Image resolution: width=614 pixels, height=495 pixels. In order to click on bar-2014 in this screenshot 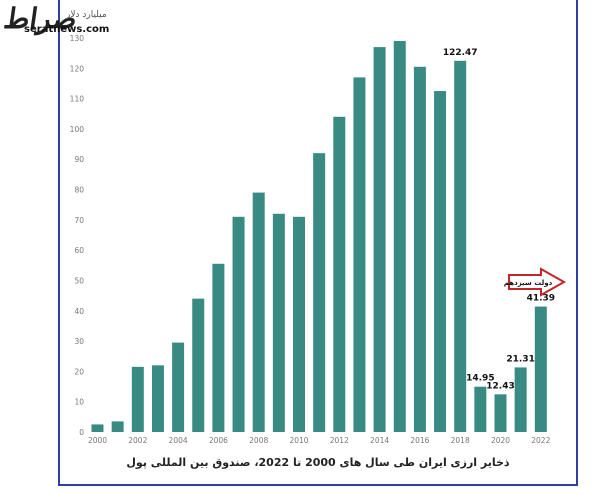, I will do `click(379, 239)`.